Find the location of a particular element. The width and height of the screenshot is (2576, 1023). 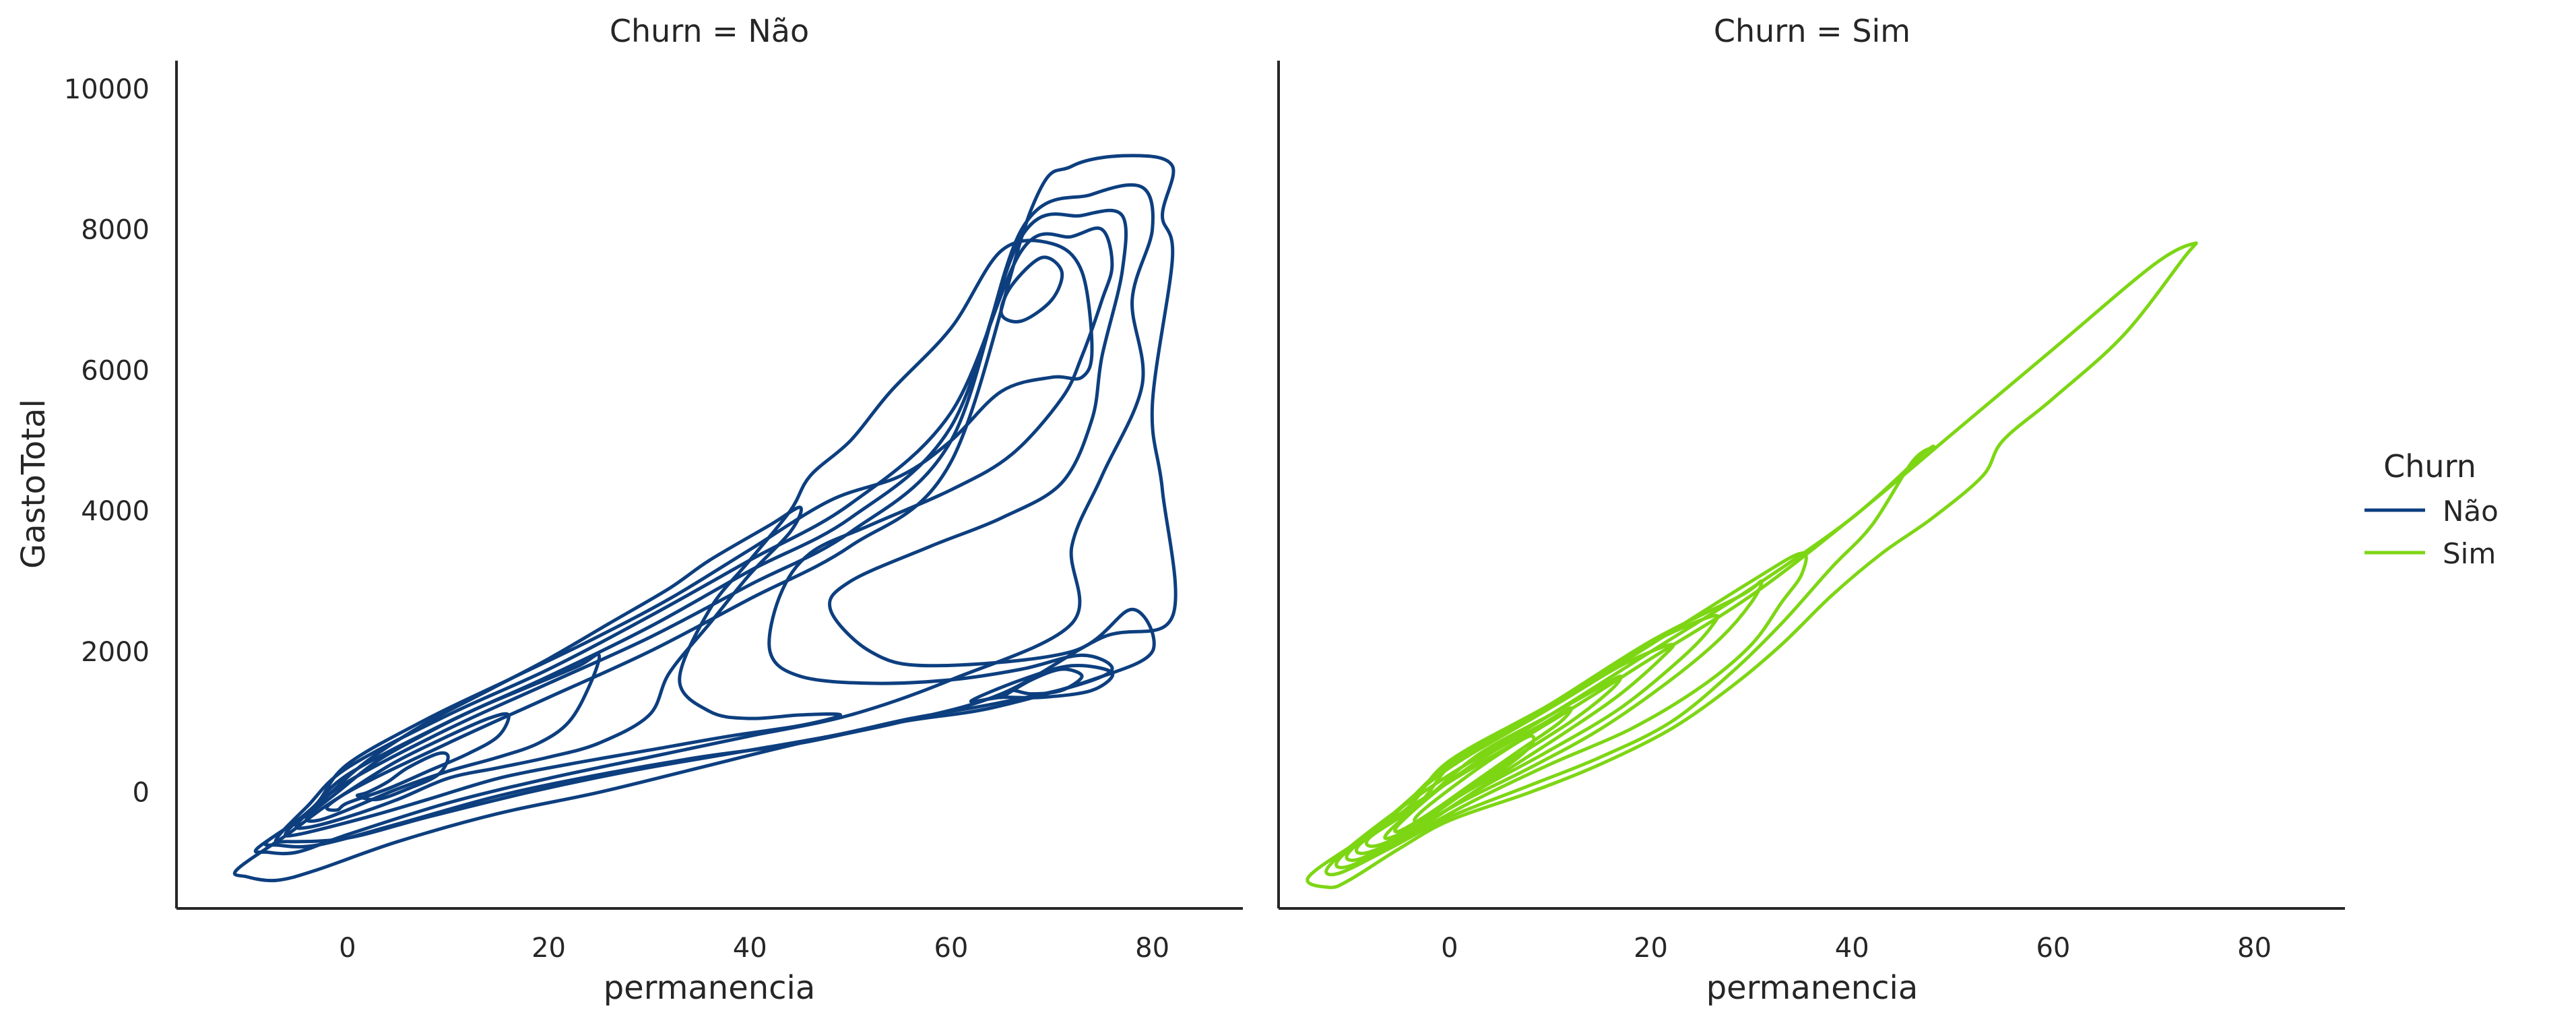

panel-title: Churn = Não is located at coordinates (709, 31).